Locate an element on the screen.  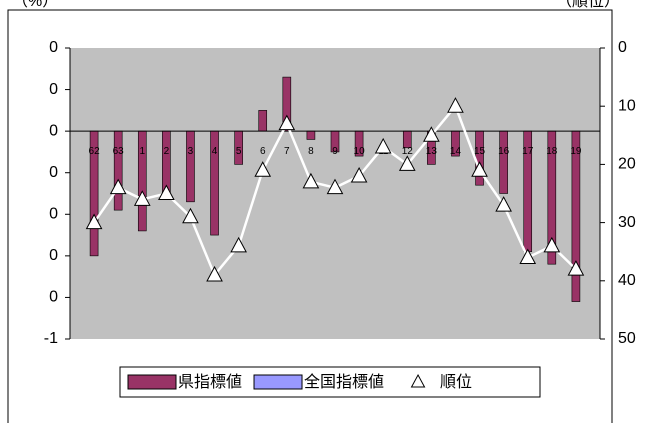
x-tick-label: 6 is located at coordinates (263, 151).